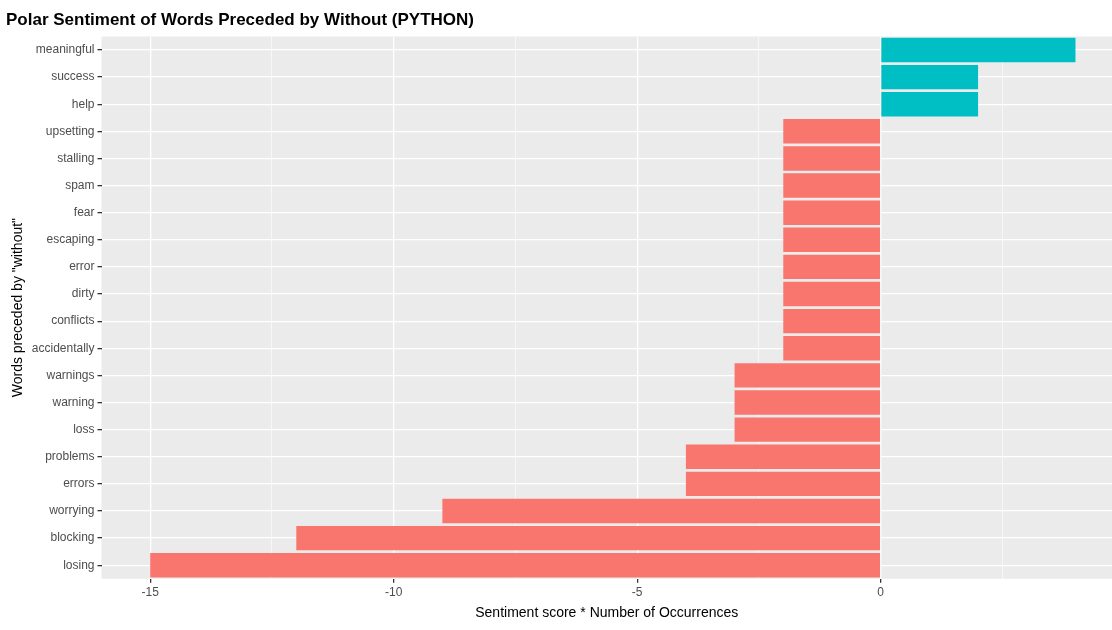  I want to click on y-axis-title: Words preceded by "without", so click(17, 307).